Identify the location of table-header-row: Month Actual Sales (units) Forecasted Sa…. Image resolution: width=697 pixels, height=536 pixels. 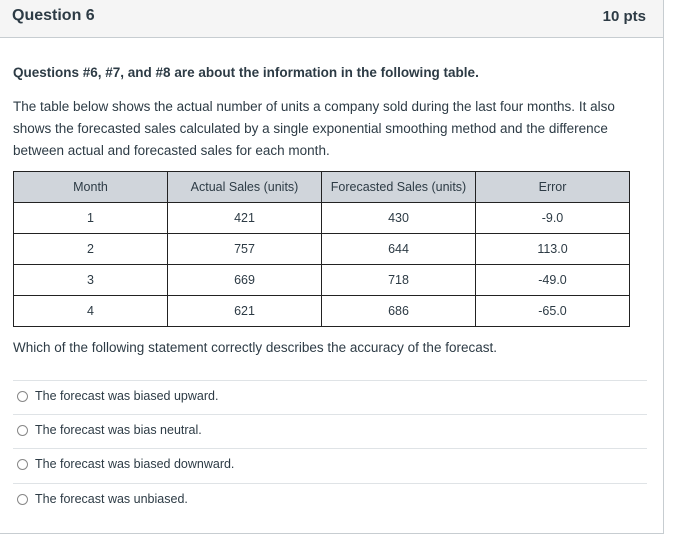
(321, 187).